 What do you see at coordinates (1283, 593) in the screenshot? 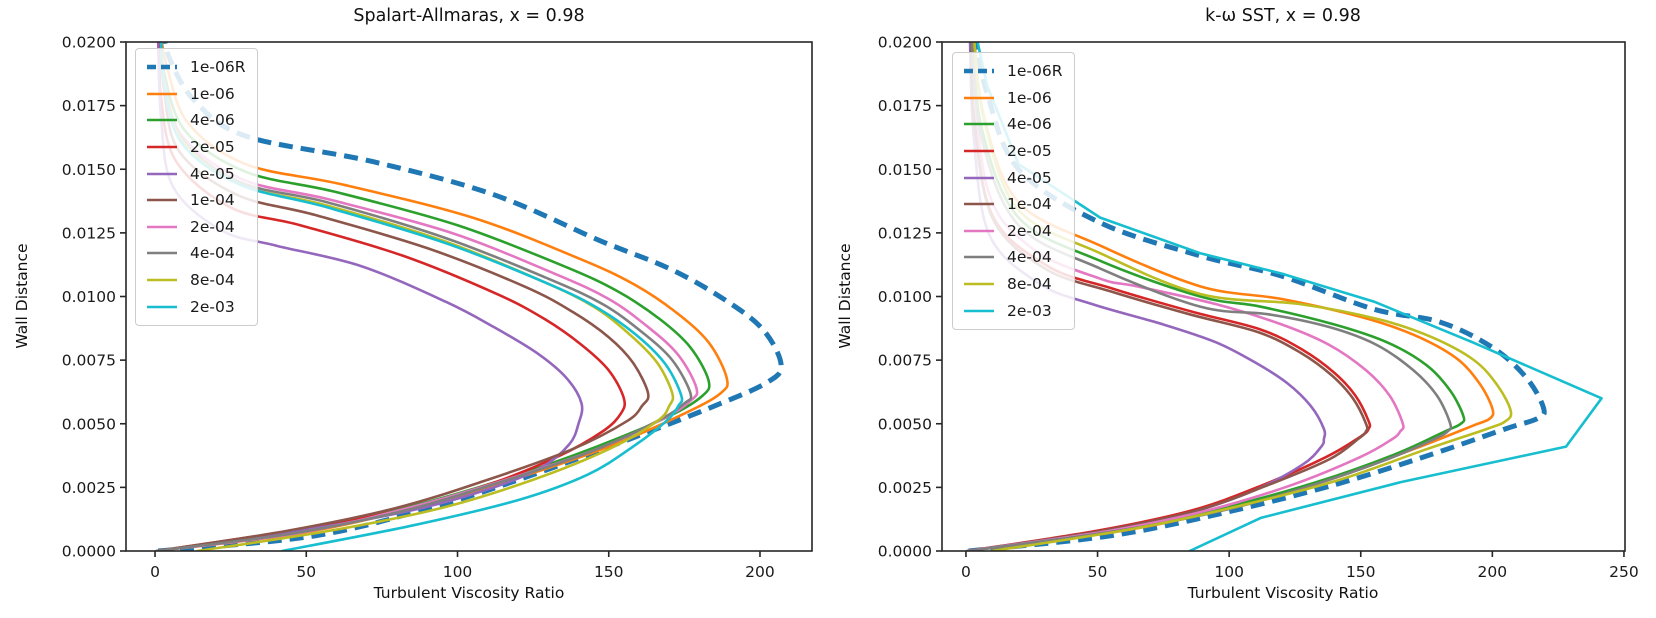
I see `right-x-axis-label: Turbulent Viscosity Ratio` at bounding box center [1283, 593].